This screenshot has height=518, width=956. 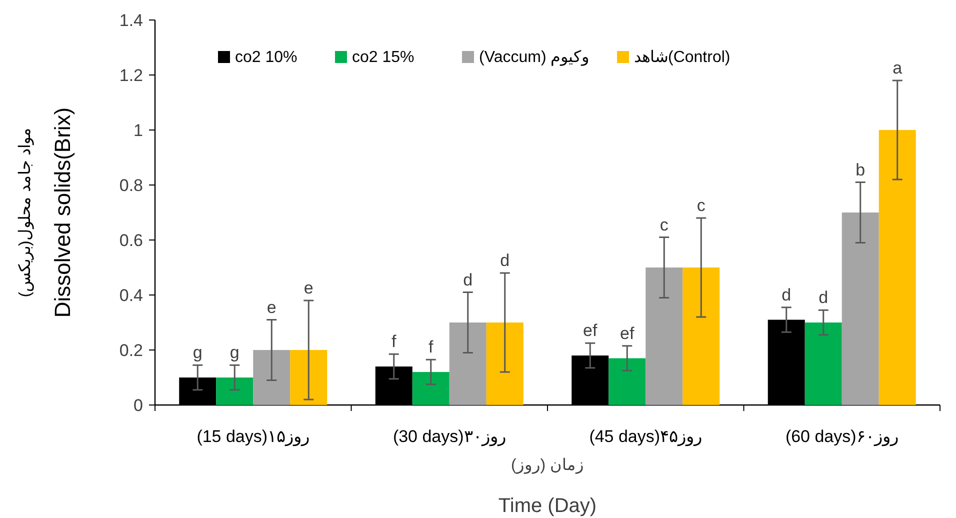 I want to click on legend-label: co2 10%, so click(x=266, y=57).